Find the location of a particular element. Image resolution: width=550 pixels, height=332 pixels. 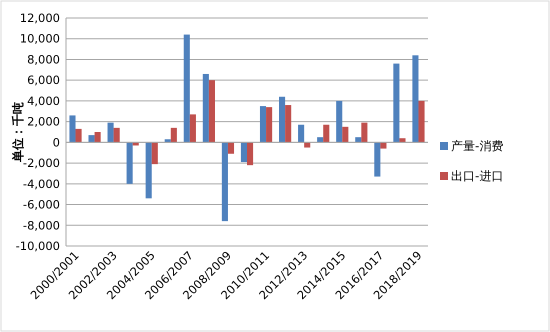

y-tick-label: -8,000 is located at coordinates (41, 225).